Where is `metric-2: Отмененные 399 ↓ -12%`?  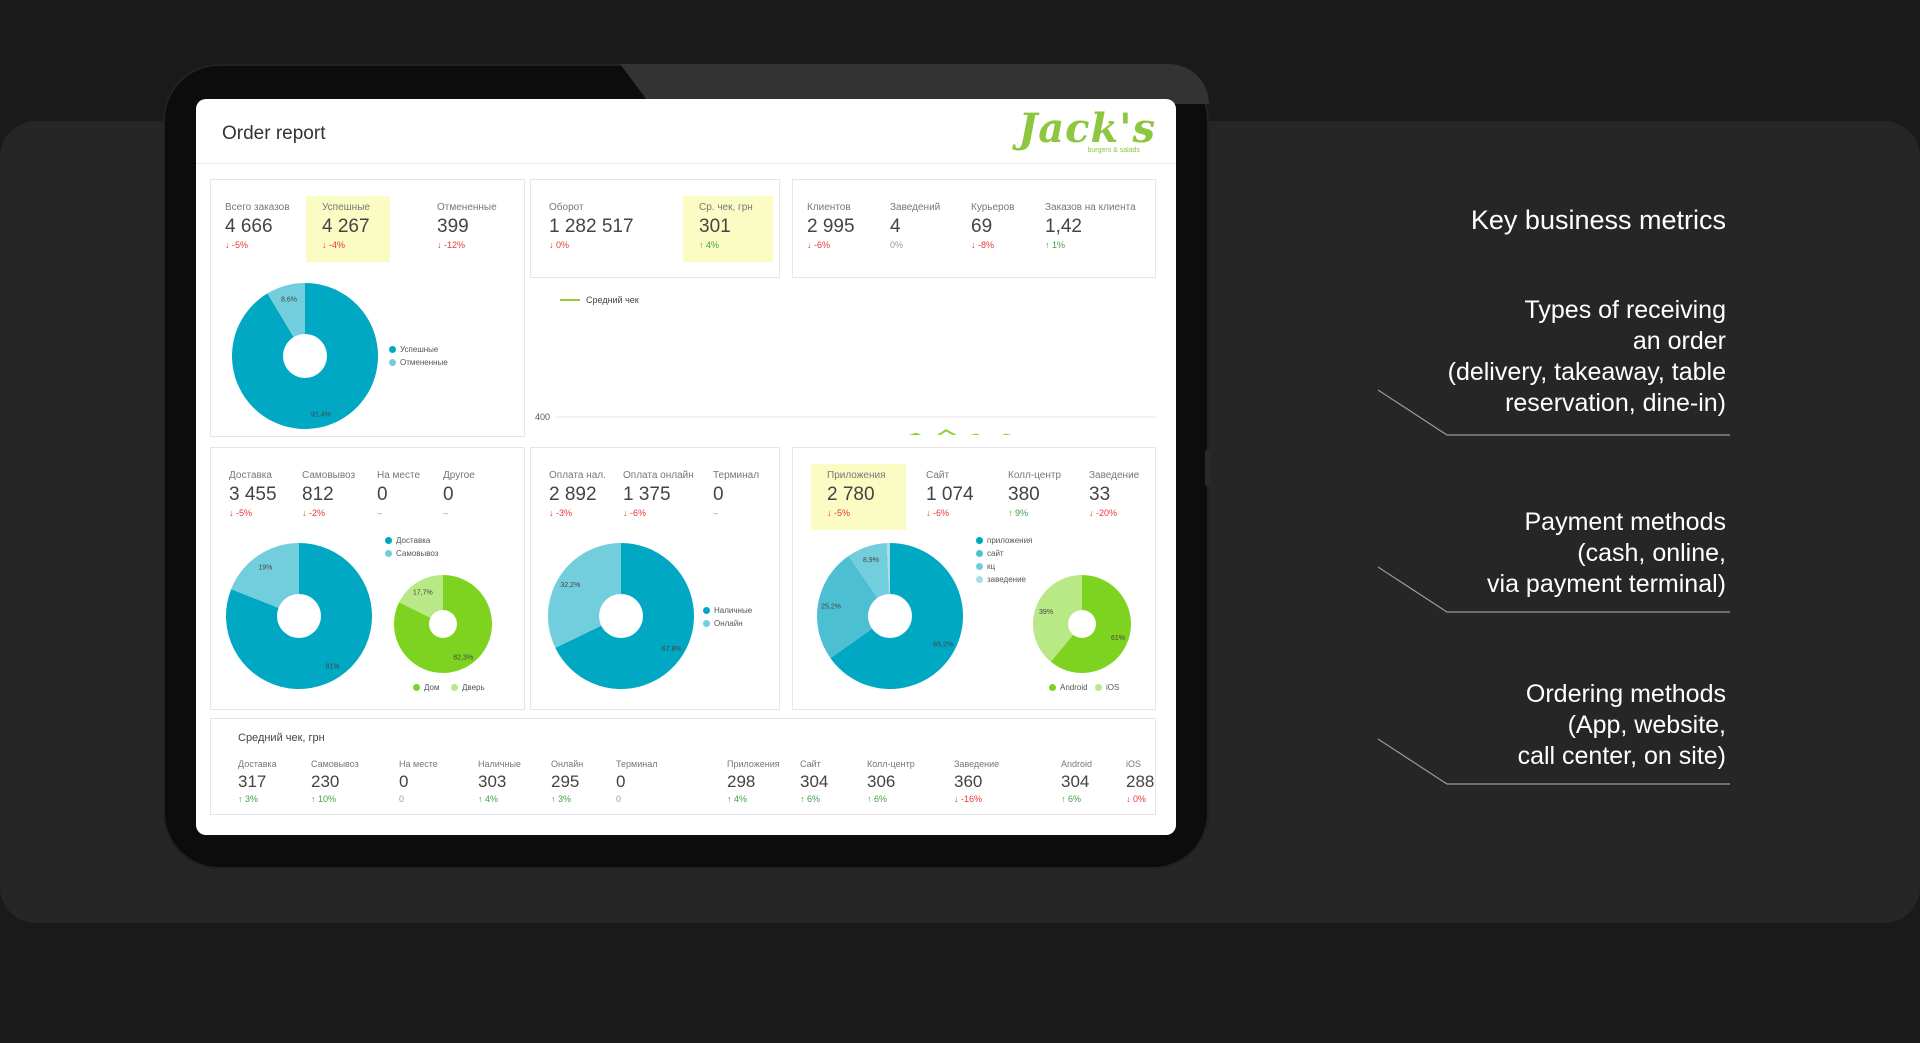 metric-2: Отмененные 399 ↓ -12% is located at coordinates (467, 226).